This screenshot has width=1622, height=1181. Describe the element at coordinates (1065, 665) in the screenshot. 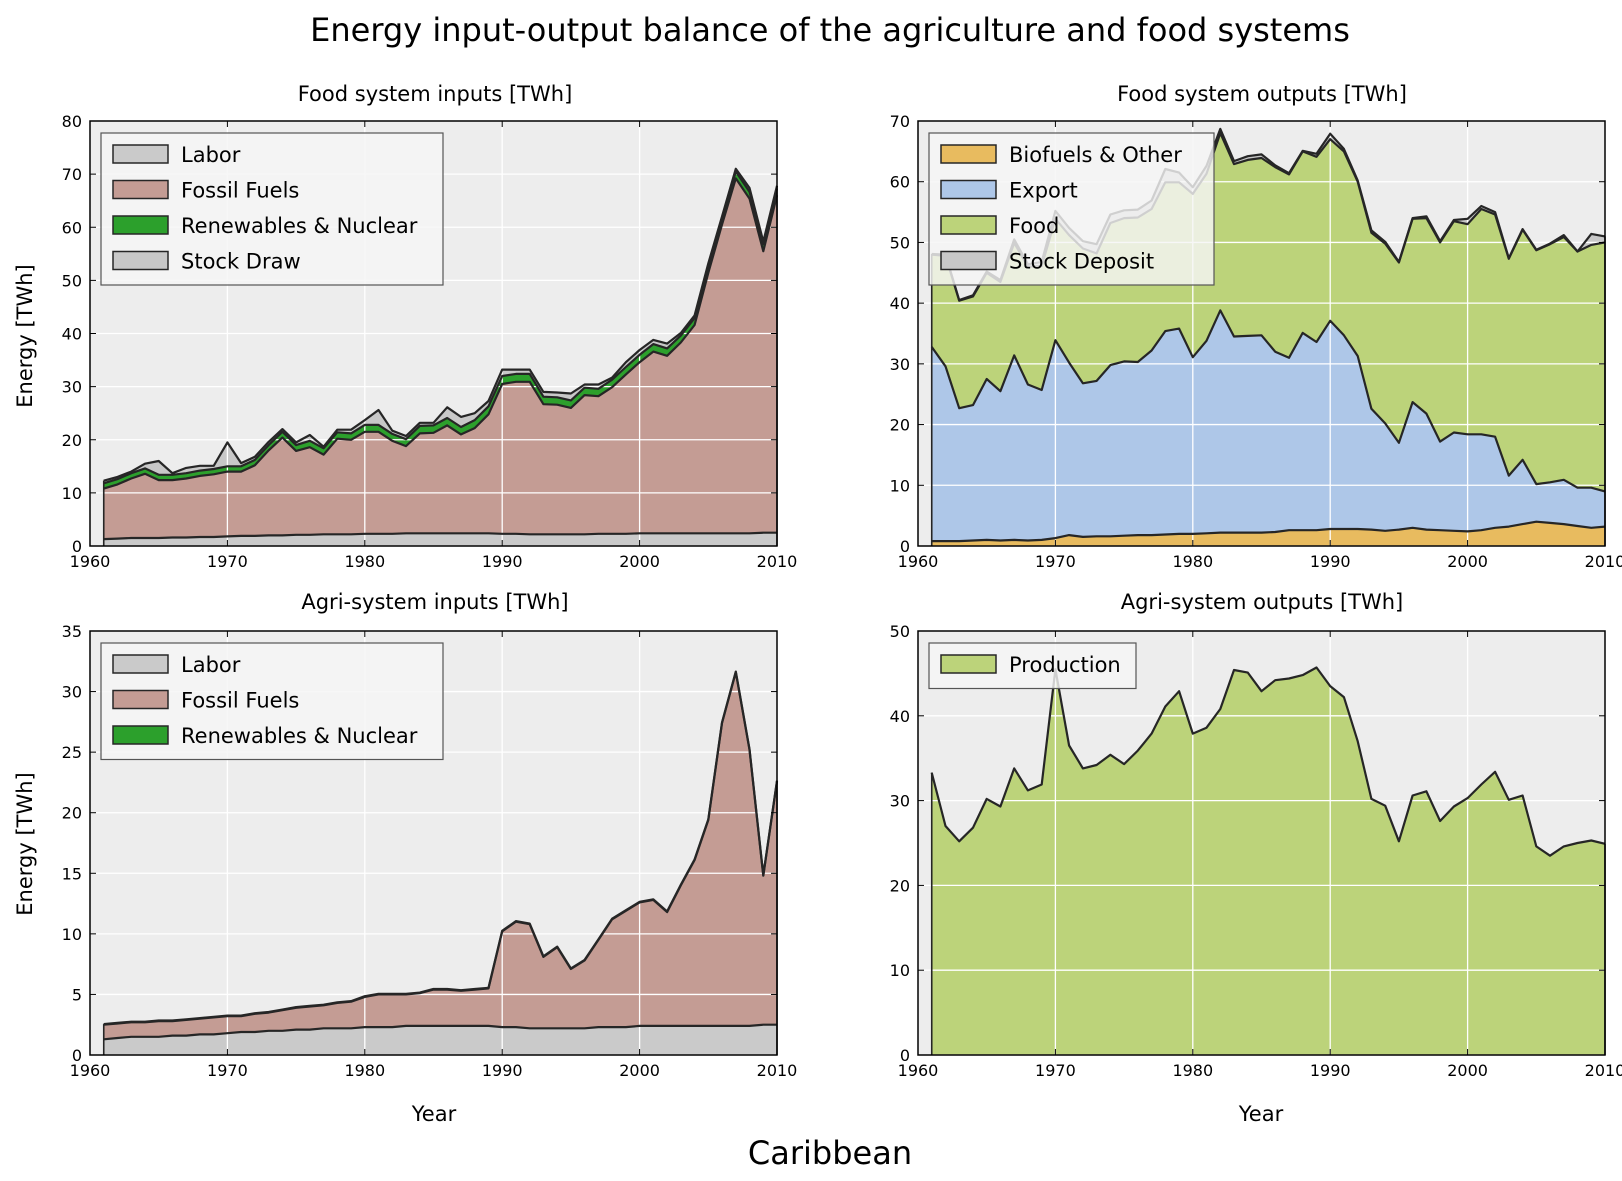

I see `legend-label-production: Production` at that location.